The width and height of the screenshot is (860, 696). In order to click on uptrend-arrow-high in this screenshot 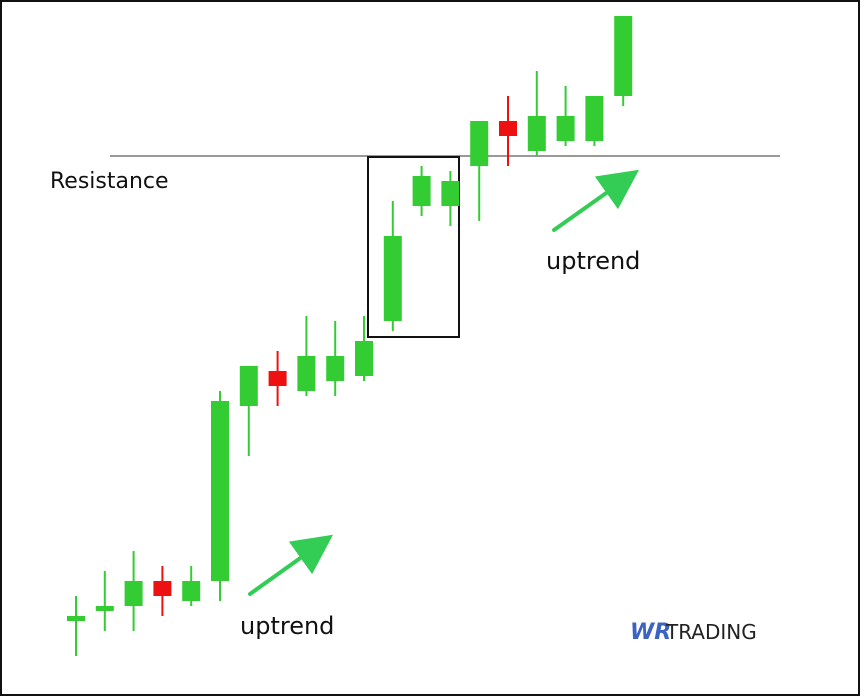, I will do `click(596, 200)`.